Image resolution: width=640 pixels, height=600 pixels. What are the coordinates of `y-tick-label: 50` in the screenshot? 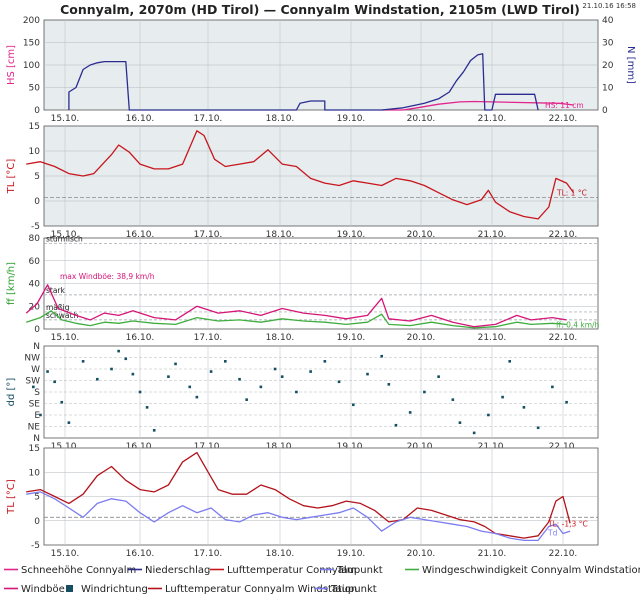 It's located at (35, 89).